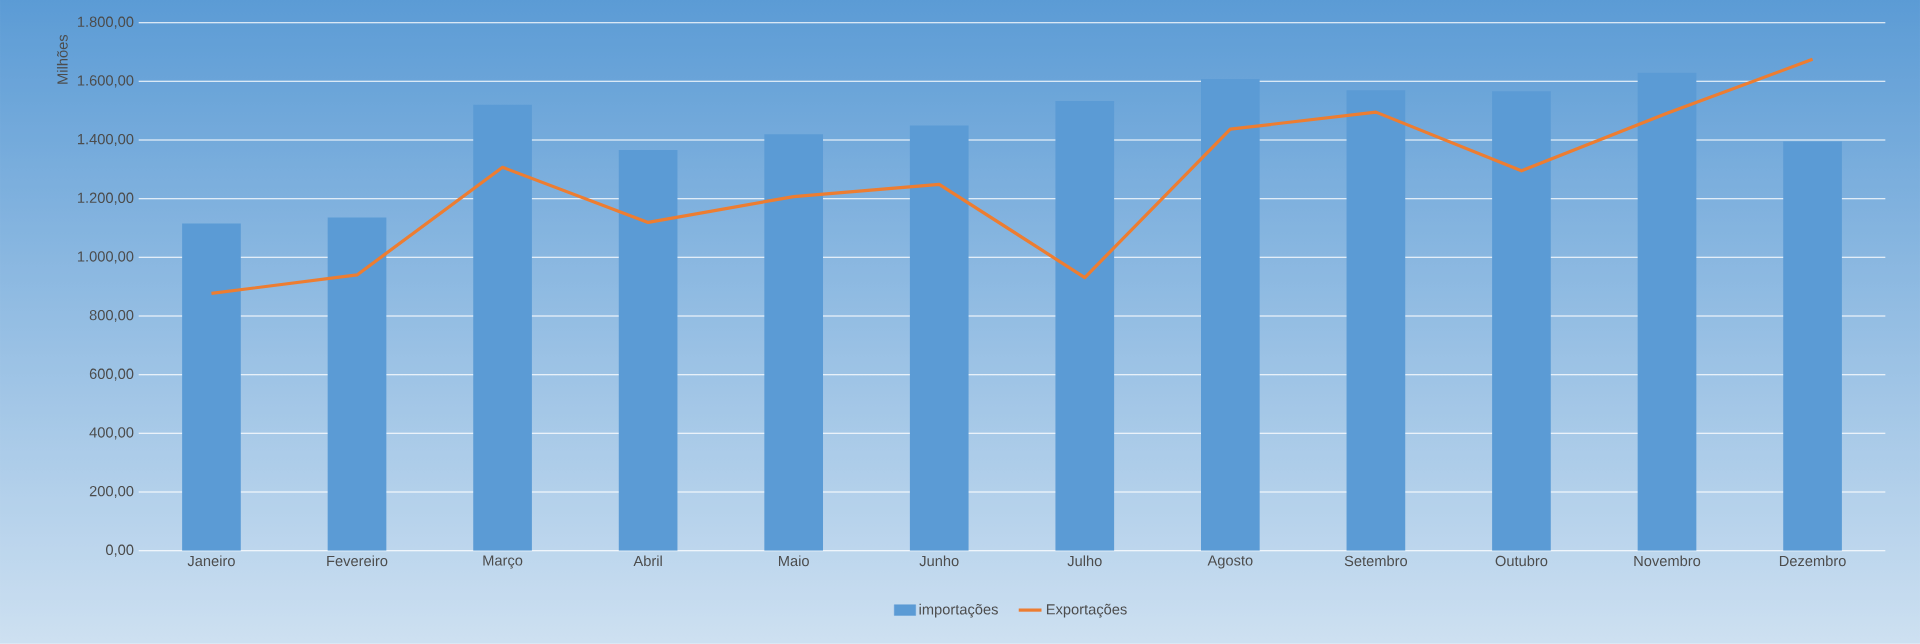  Describe the element at coordinates (1812, 561) in the screenshot. I see `x-tick-label: Dezembro` at that location.